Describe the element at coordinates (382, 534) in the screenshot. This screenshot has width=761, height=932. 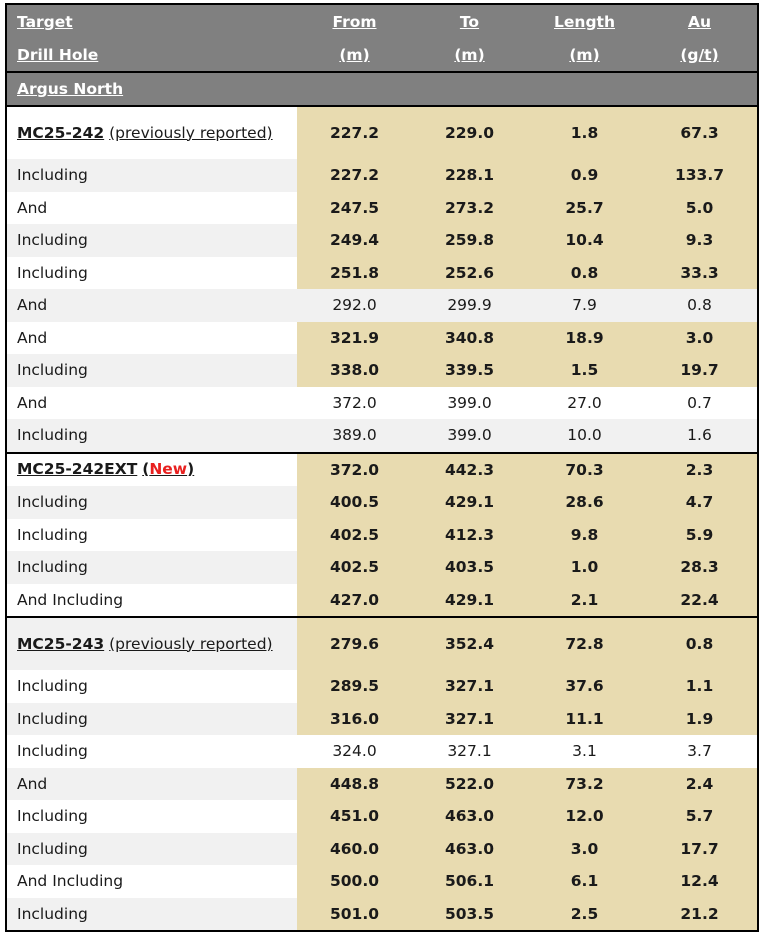
I see `interval-row: Including 402.5 412.3 9.8 5.9` at that location.